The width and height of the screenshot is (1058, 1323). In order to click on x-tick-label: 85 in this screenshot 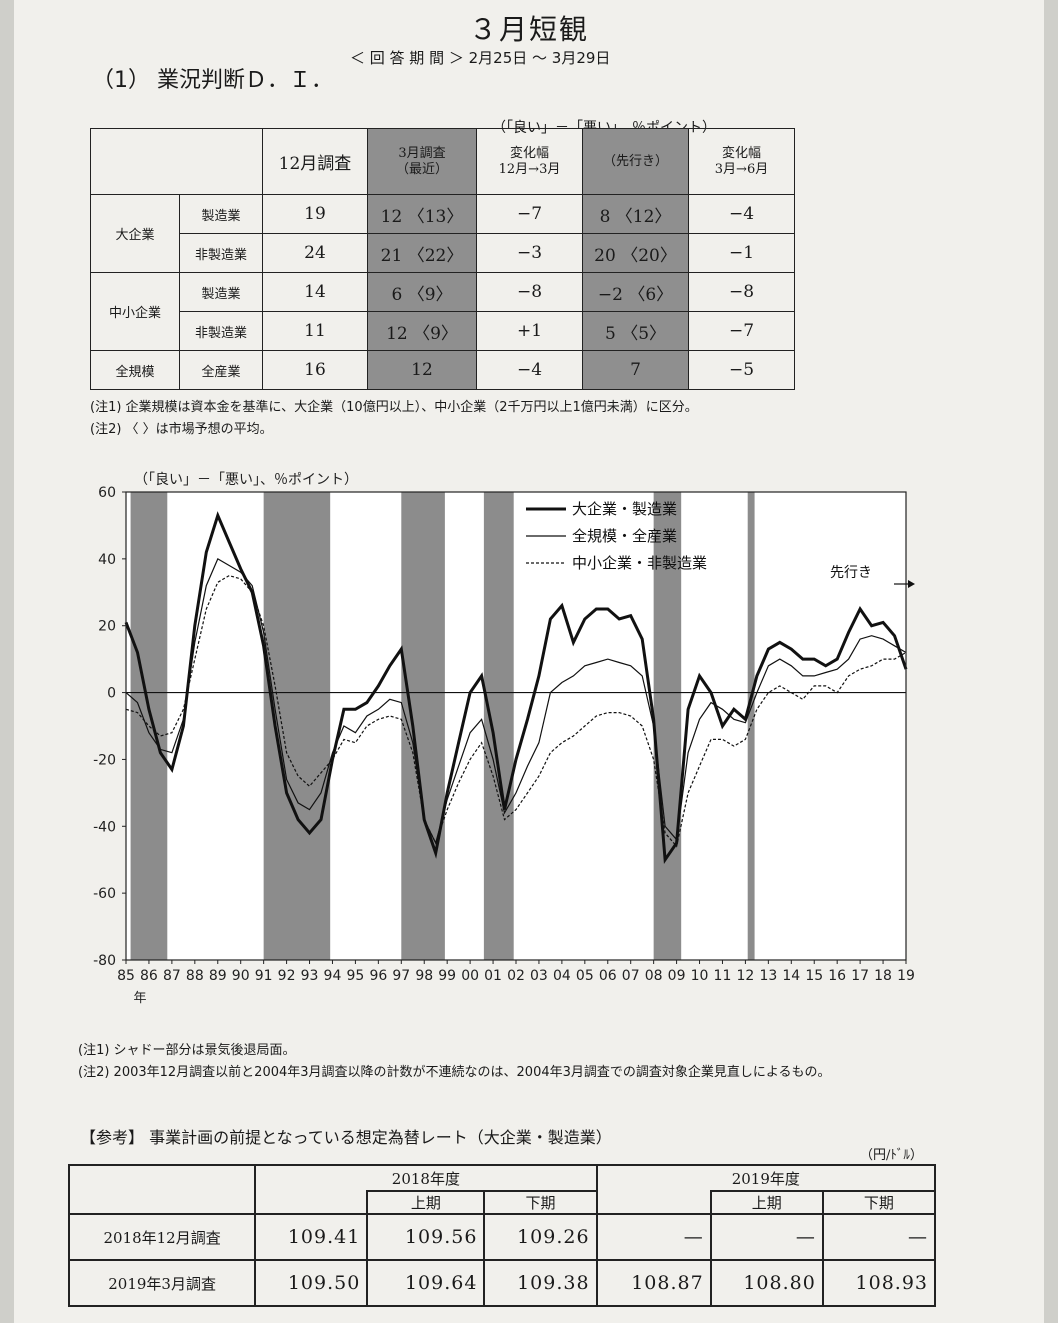, I will do `click(126, 976)`.